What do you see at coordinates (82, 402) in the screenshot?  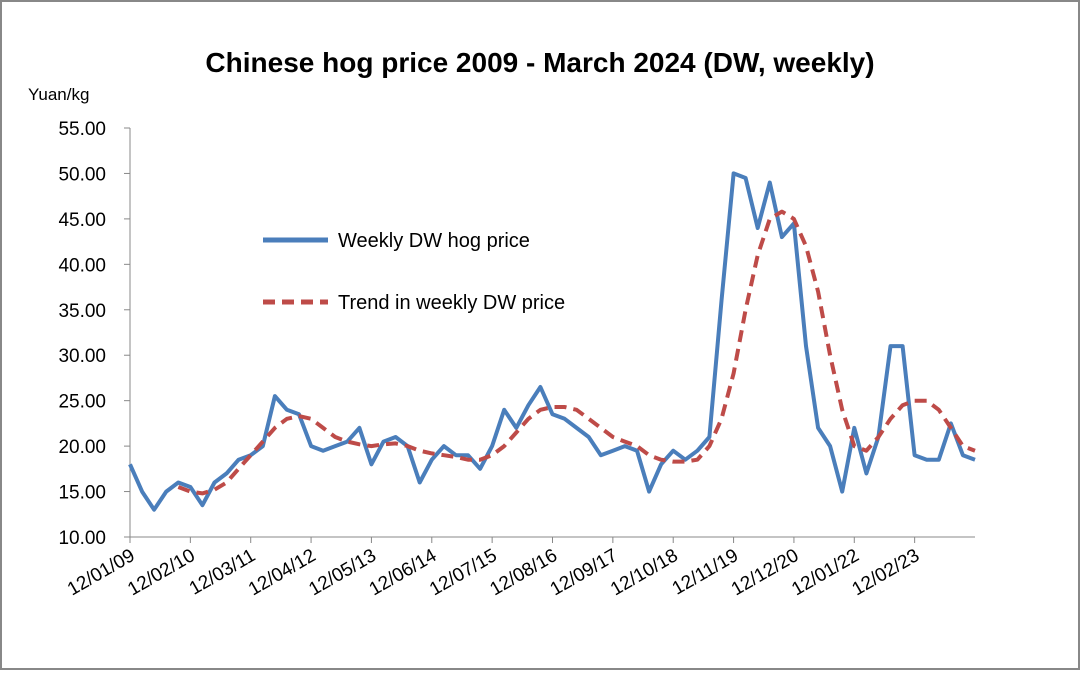 I see `y-tick-label: 25.00` at bounding box center [82, 402].